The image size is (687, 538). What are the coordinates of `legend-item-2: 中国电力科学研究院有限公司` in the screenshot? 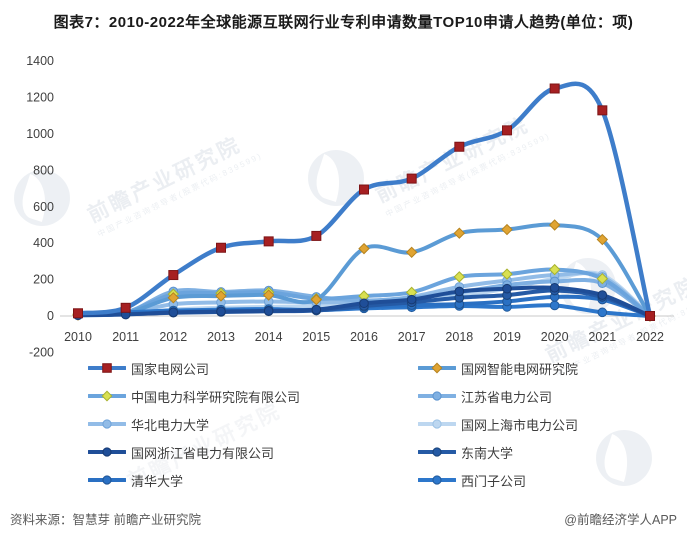 It's located at (253, 396).